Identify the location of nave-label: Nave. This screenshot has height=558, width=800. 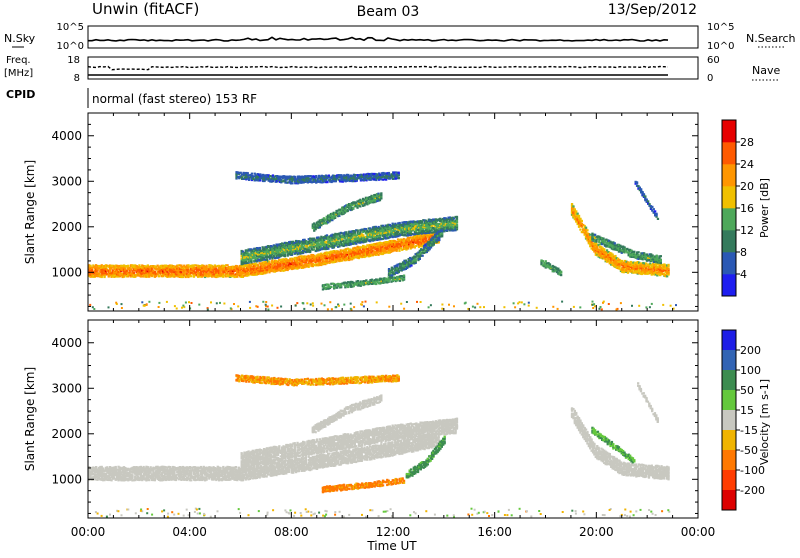
(766, 70).